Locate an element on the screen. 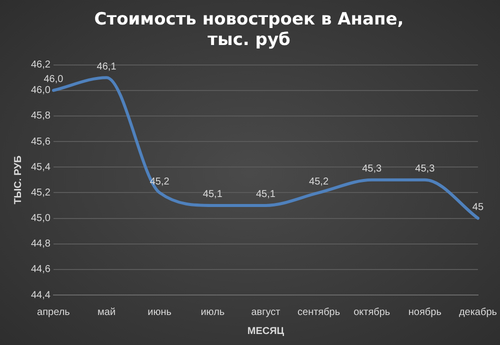 The height and width of the screenshot is (345, 500). y-axis-title: ТЫС. РУБ is located at coordinates (18, 180).